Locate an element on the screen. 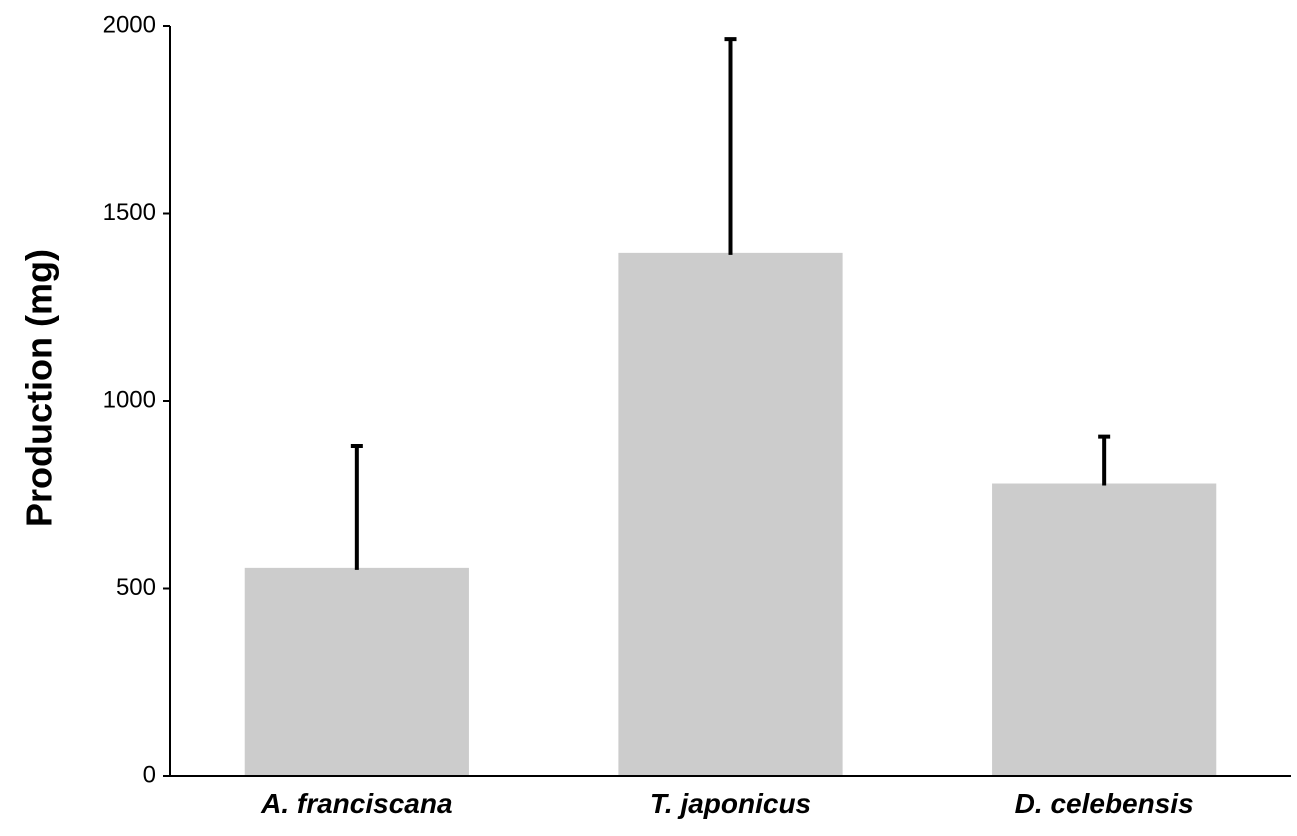 The width and height of the screenshot is (1297, 836). y-tick-label: 2000 is located at coordinates (129, 24).